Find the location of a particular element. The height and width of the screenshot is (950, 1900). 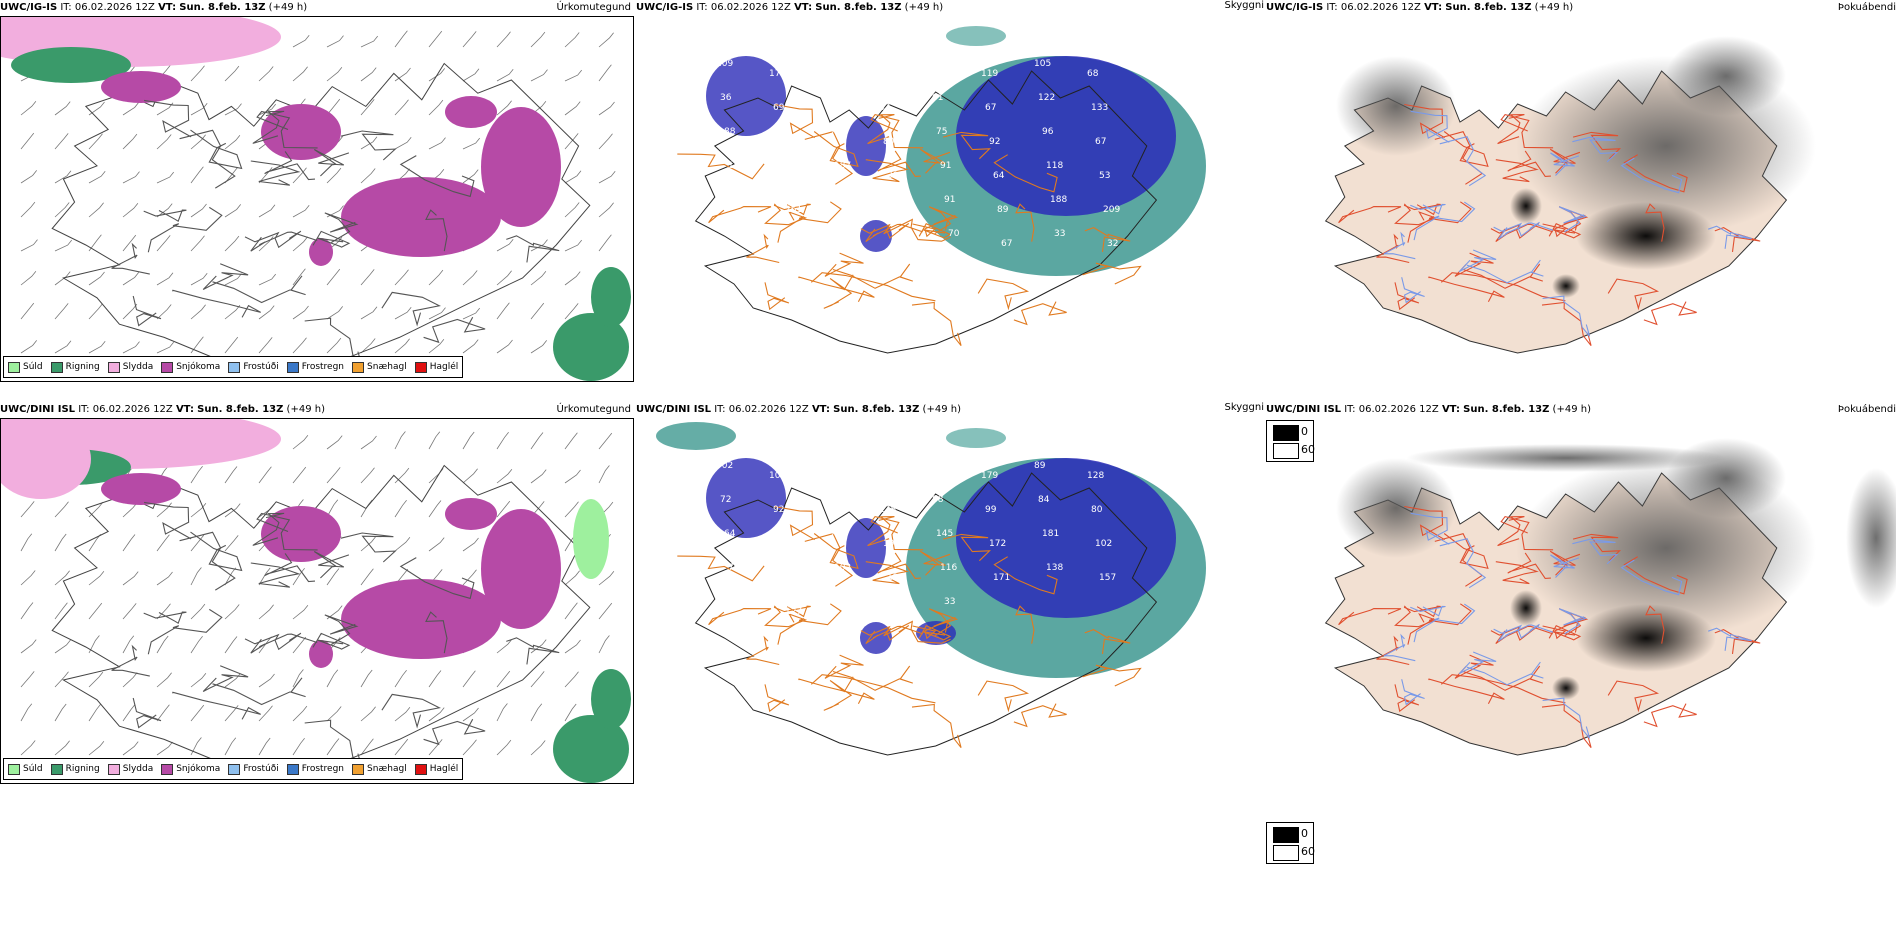

cloudbase-value: 36 is located at coordinates (726, 98).